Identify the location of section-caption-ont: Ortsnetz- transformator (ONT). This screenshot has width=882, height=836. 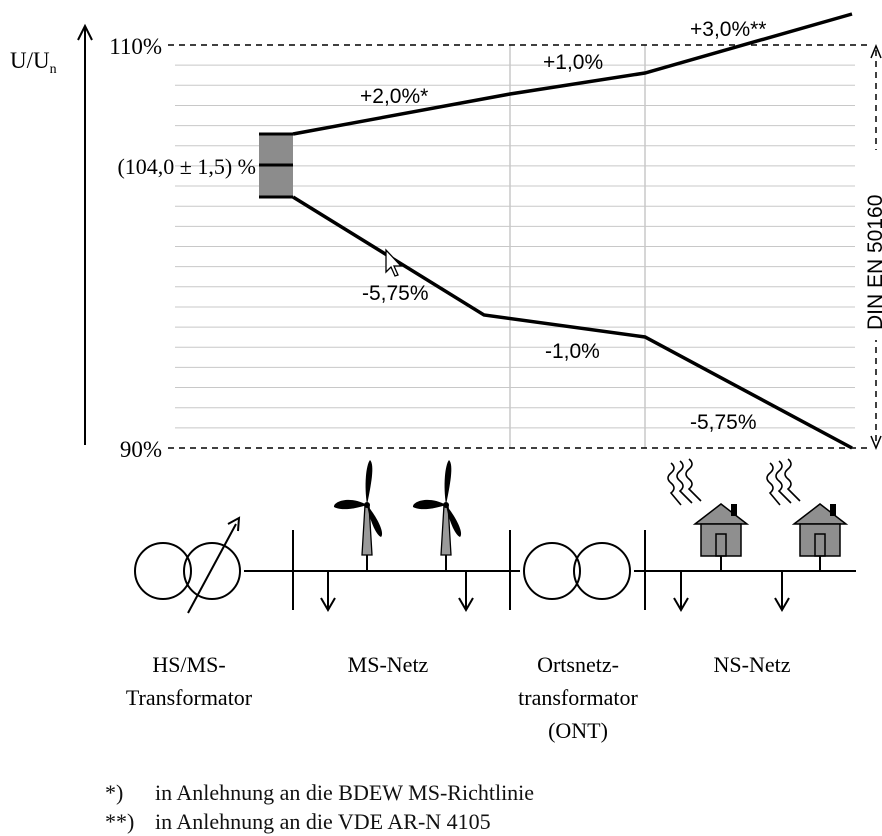
(578, 697).